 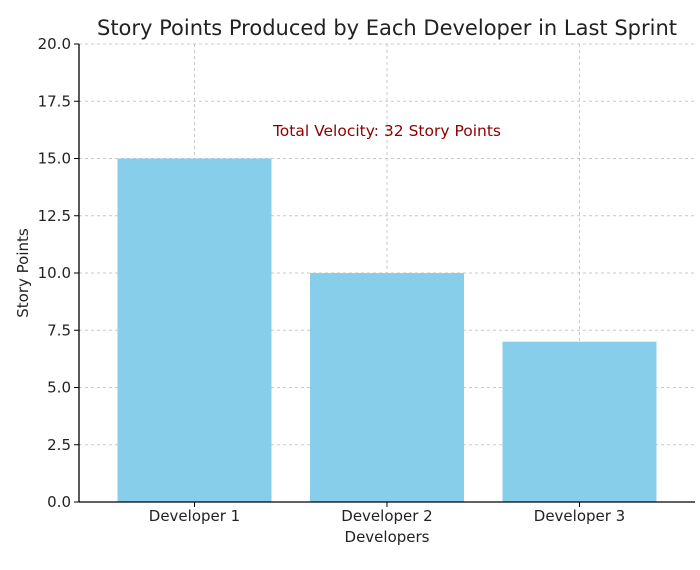 What do you see at coordinates (54, 44) in the screenshot?
I see `y-tick-label: 20.0` at bounding box center [54, 44].